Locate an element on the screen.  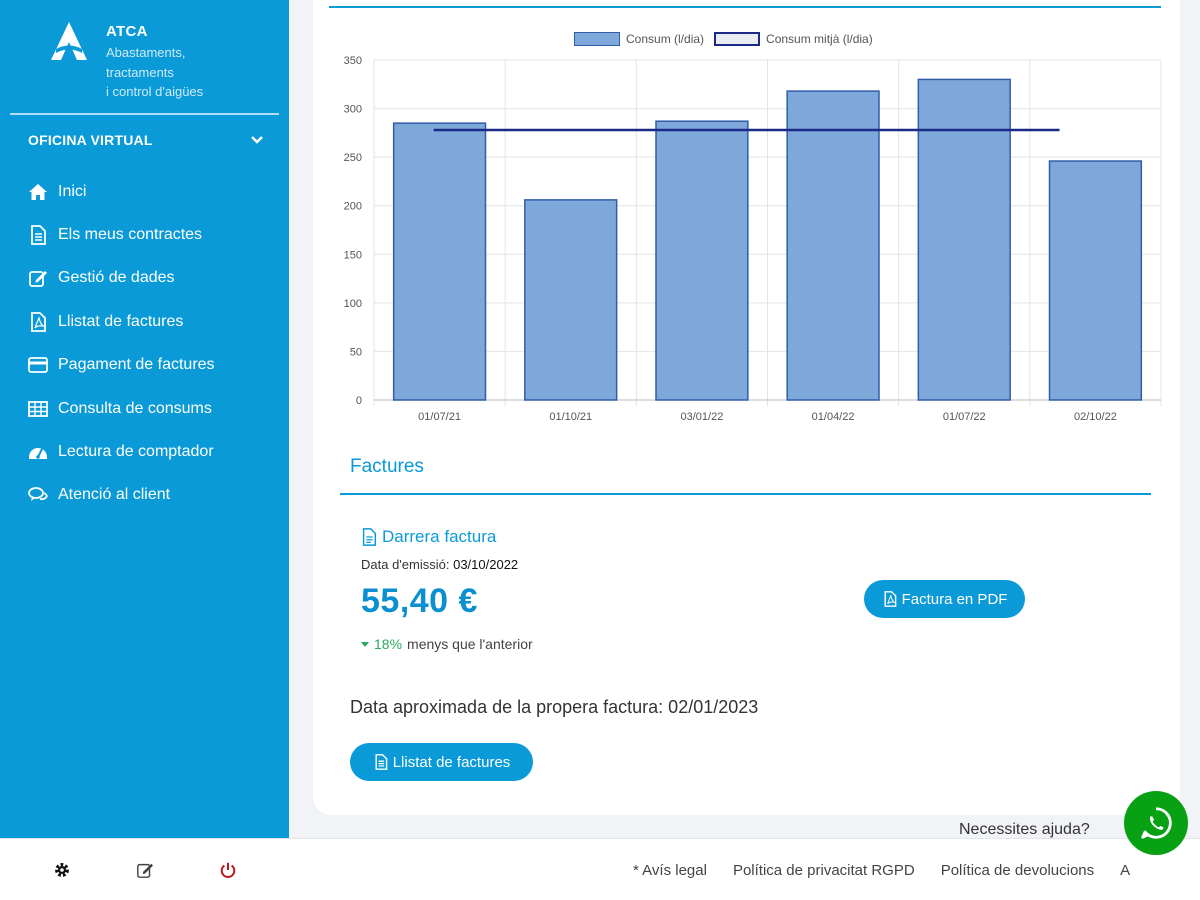
power-icon is located at coordinates (227, 870).